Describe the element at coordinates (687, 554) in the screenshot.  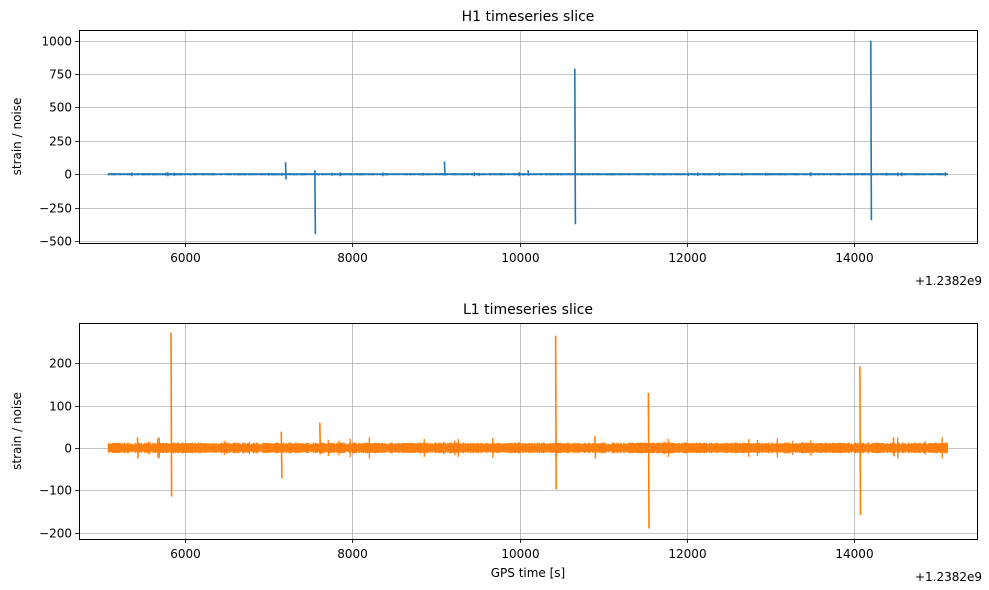
I see `l1-x-tick-label: 12000` at that location.